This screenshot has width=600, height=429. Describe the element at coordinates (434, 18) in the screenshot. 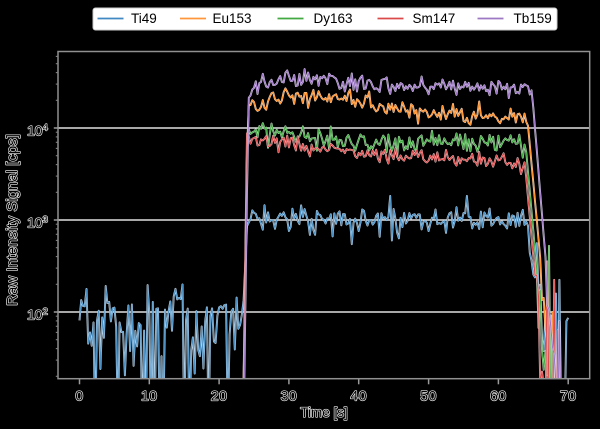

I see `svg-text: Sm147` at that location.